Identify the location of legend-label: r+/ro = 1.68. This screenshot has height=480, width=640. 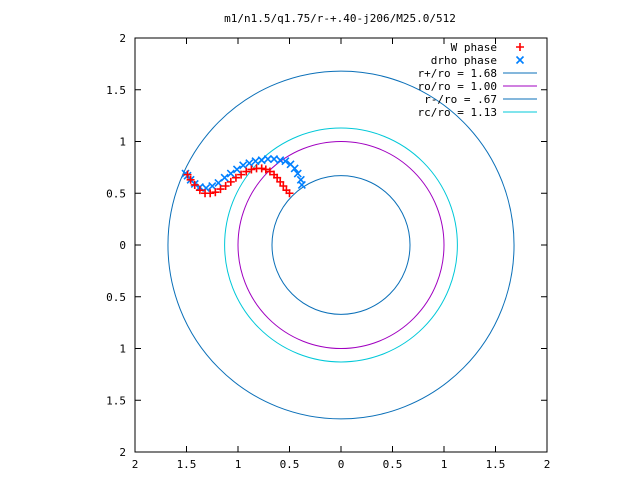
(457, 73).